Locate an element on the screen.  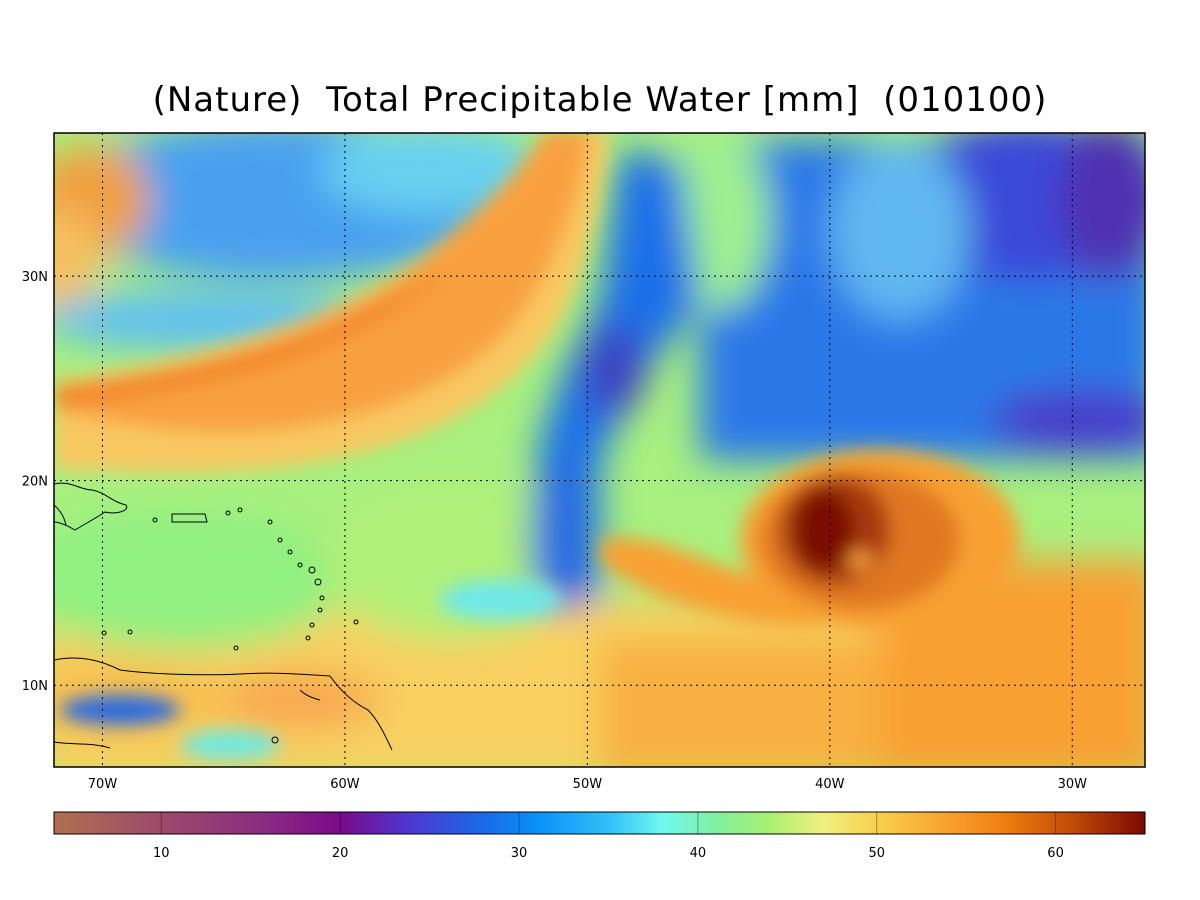
latitude-tick-labels: 30N 20N 10N is located at coordinates (35, 482).